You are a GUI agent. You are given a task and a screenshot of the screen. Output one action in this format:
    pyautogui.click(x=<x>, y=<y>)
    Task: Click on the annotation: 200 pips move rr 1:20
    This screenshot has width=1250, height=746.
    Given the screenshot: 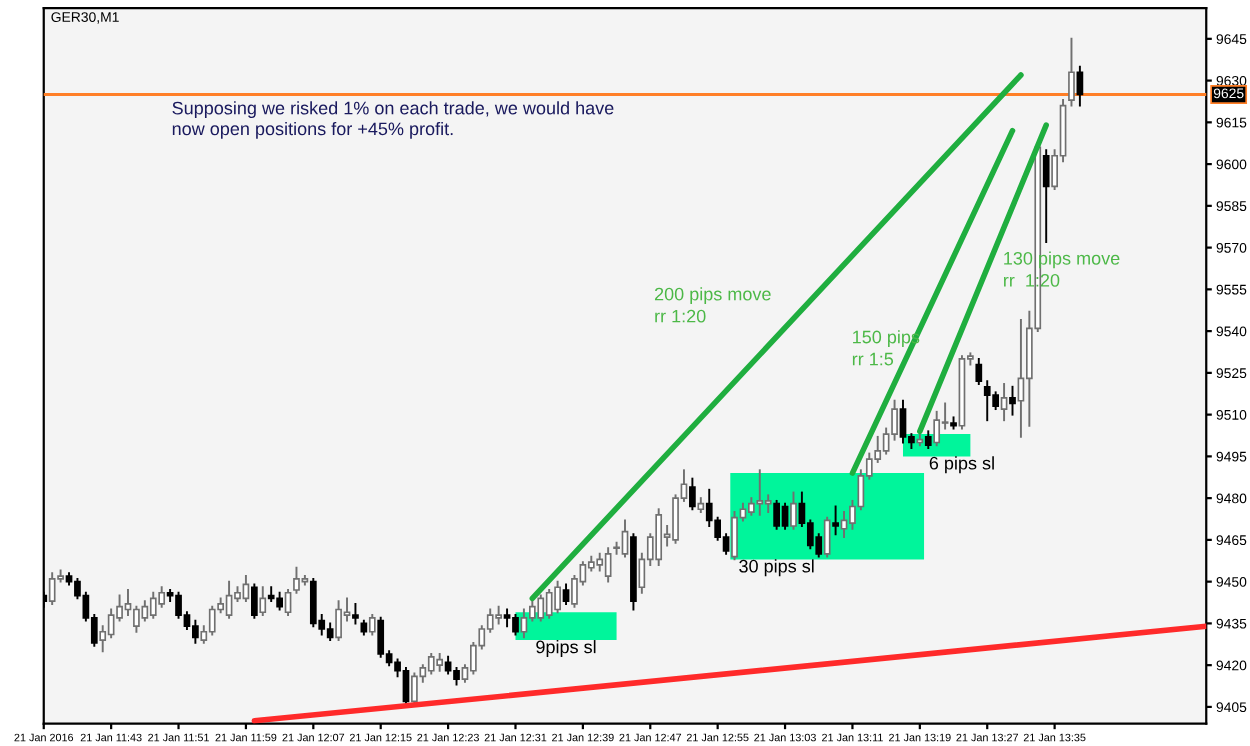 What is the action you would take?
    pyautogui.click(x=712, y=305)
    